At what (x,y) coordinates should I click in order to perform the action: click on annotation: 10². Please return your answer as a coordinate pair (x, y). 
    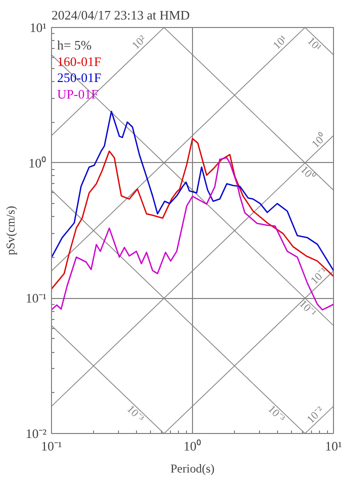
    Looking at the image, I should click on (140, 42).